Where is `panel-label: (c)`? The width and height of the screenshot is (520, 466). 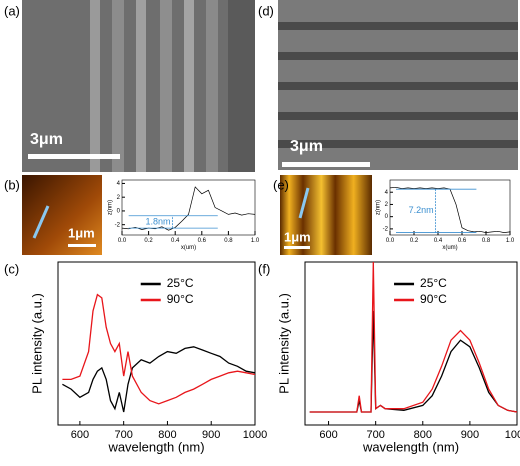 panel-label: (c) is located at coordinates (11, 268).